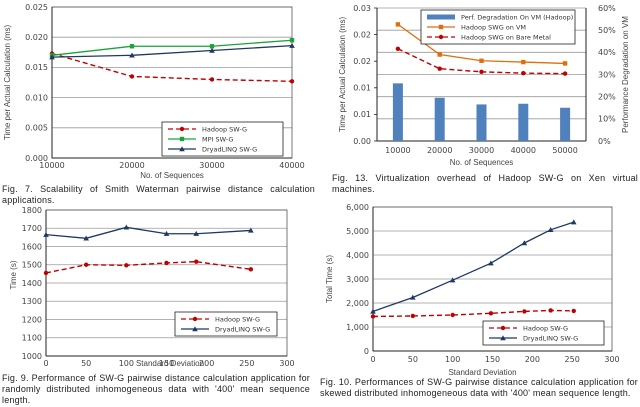 The image size is (640, 407). What do you see at coordinates (357, 303) in the screenshot?
I see `y-tick-label: 2,000` at bounding box center [357, 303].